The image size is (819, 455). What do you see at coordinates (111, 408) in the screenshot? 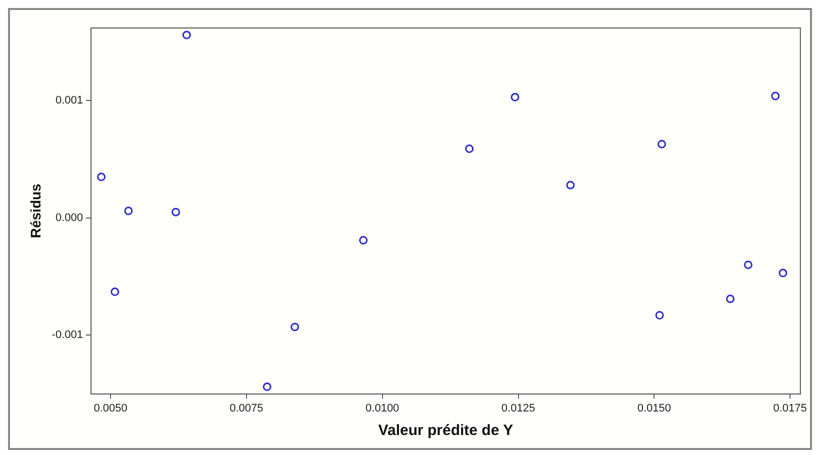
I see `x-tick-label: 0.0050` at bounding box center [111, 408].